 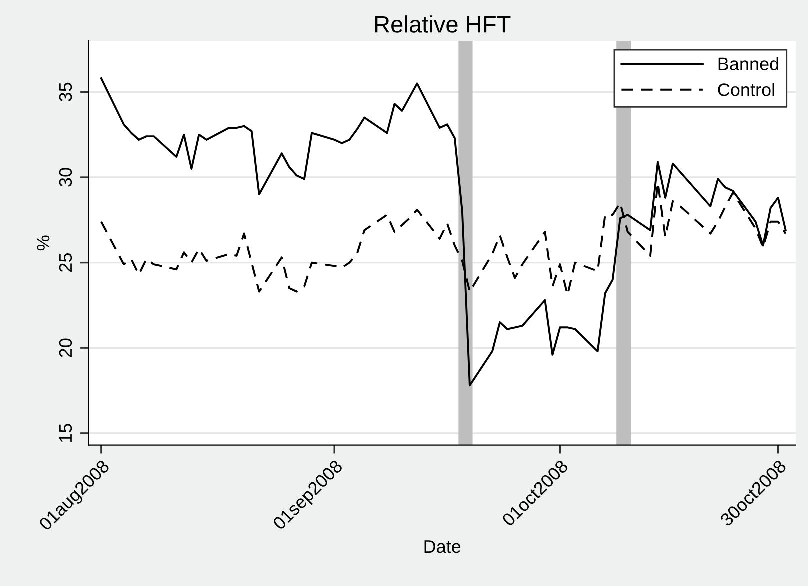 I want to click on x-axis-title: Date, so click(x=442, y=547).